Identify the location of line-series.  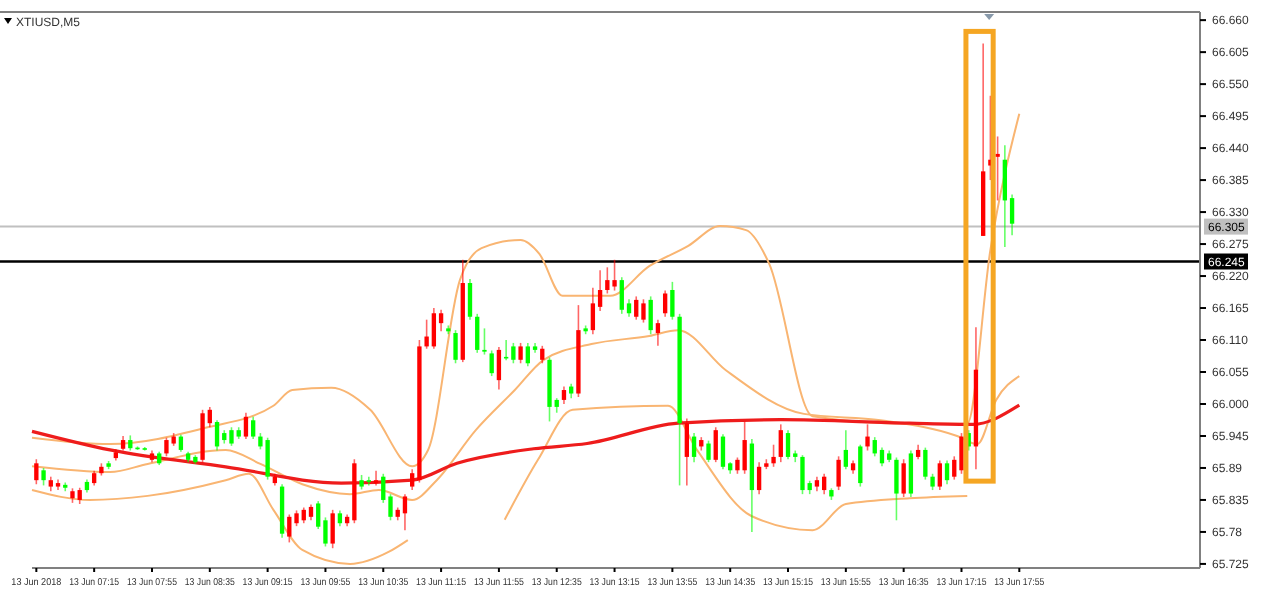
(525, 444).